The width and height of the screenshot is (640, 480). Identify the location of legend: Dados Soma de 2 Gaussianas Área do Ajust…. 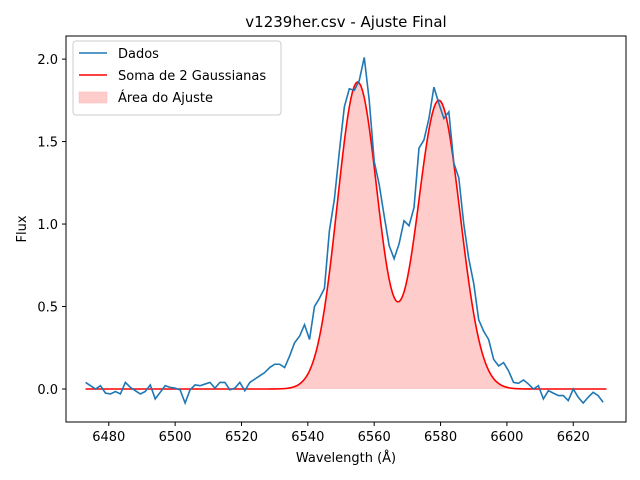
(177, 78).